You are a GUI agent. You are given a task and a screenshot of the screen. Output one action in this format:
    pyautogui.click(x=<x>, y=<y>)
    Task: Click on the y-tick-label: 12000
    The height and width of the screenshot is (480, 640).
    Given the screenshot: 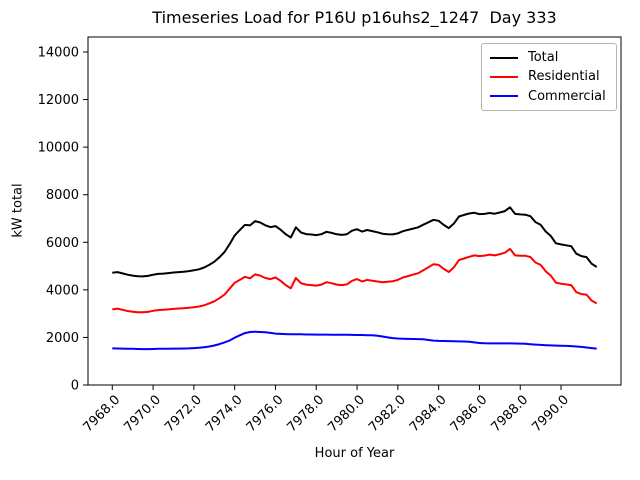 What is the action you would take?
    pyautogui.click(x=58, y=100)
    